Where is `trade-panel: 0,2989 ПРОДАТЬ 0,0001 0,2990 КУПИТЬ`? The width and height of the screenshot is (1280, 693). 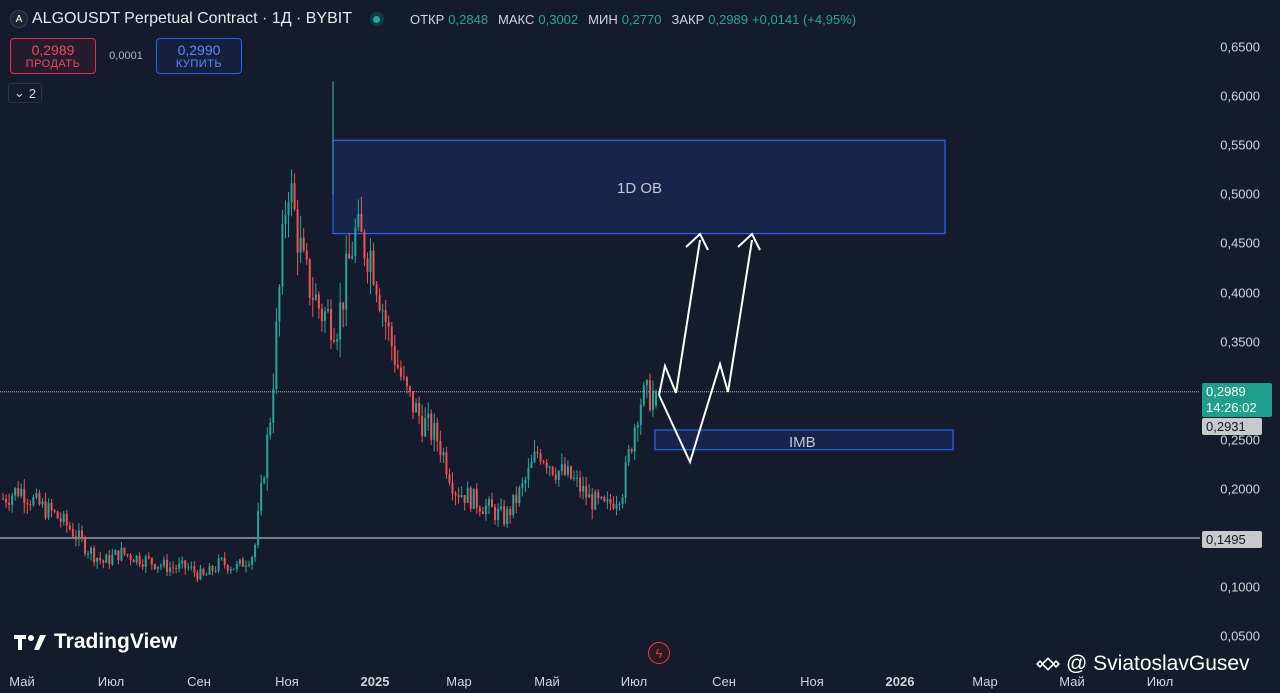
trade-panel: 0,2989 ПРОДАТЬ 0,0001 0,2990 КУПИТЬ is located at coordinates (126, 56).